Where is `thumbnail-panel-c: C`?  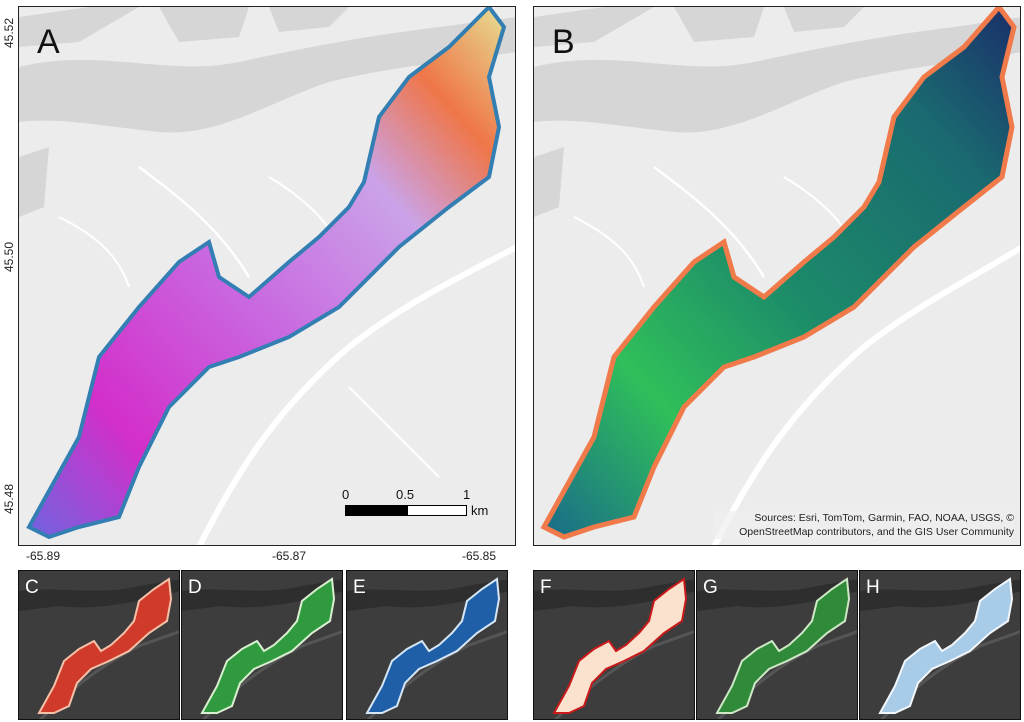
thumbnail-panel-c: C is located at coordinates (99, 645).